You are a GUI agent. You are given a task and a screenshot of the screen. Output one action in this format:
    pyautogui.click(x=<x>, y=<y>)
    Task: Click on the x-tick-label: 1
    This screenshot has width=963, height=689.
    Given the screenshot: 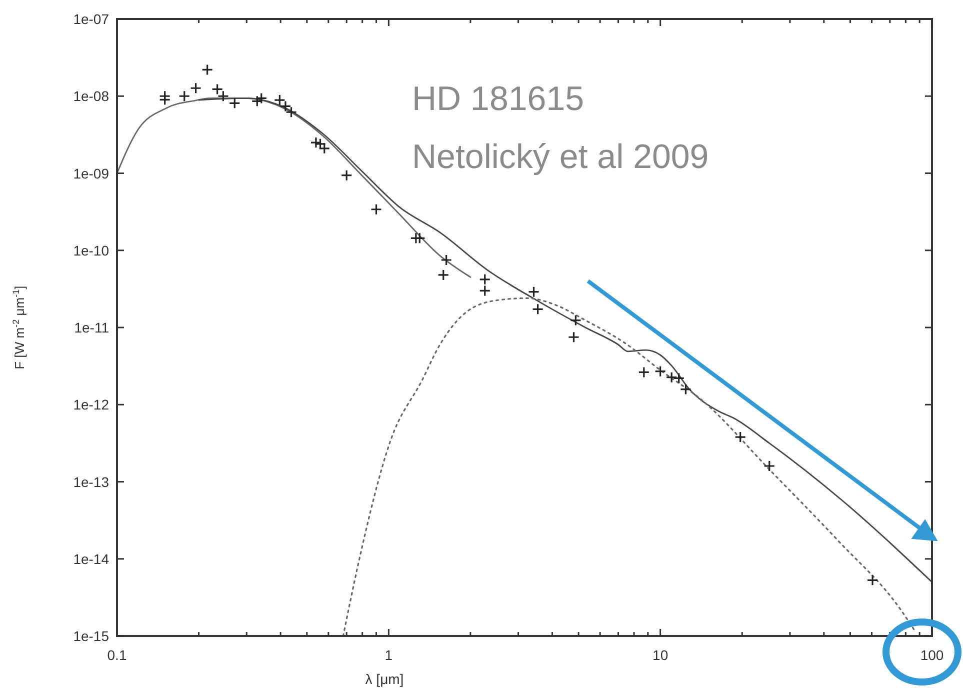 What is the action you would take?
    pyautogui.click(x=388, y=655)
    